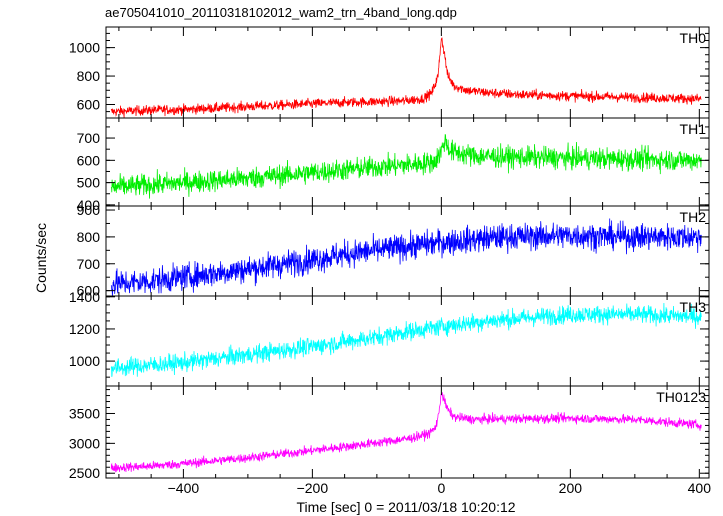 The image size is (723, 516). I want to click on x-tick-label: 0, so click(441, 488).